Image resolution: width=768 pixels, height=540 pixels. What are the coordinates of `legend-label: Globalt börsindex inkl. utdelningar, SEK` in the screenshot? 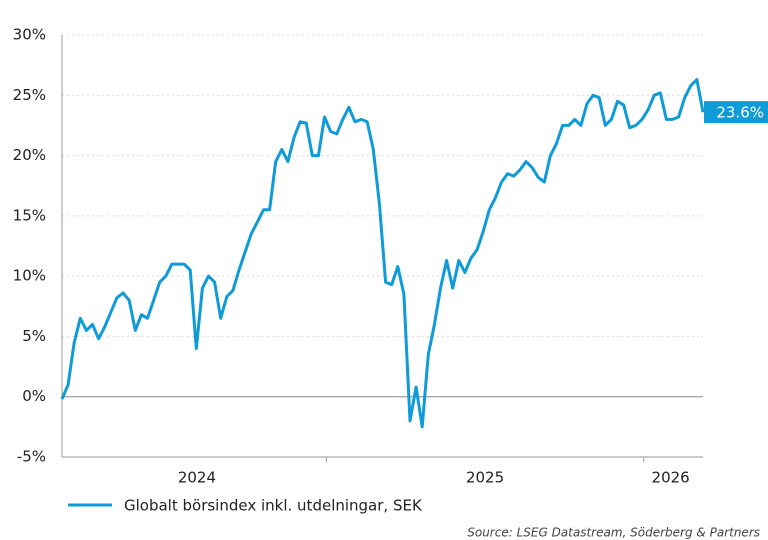 It's located at (273, 506).